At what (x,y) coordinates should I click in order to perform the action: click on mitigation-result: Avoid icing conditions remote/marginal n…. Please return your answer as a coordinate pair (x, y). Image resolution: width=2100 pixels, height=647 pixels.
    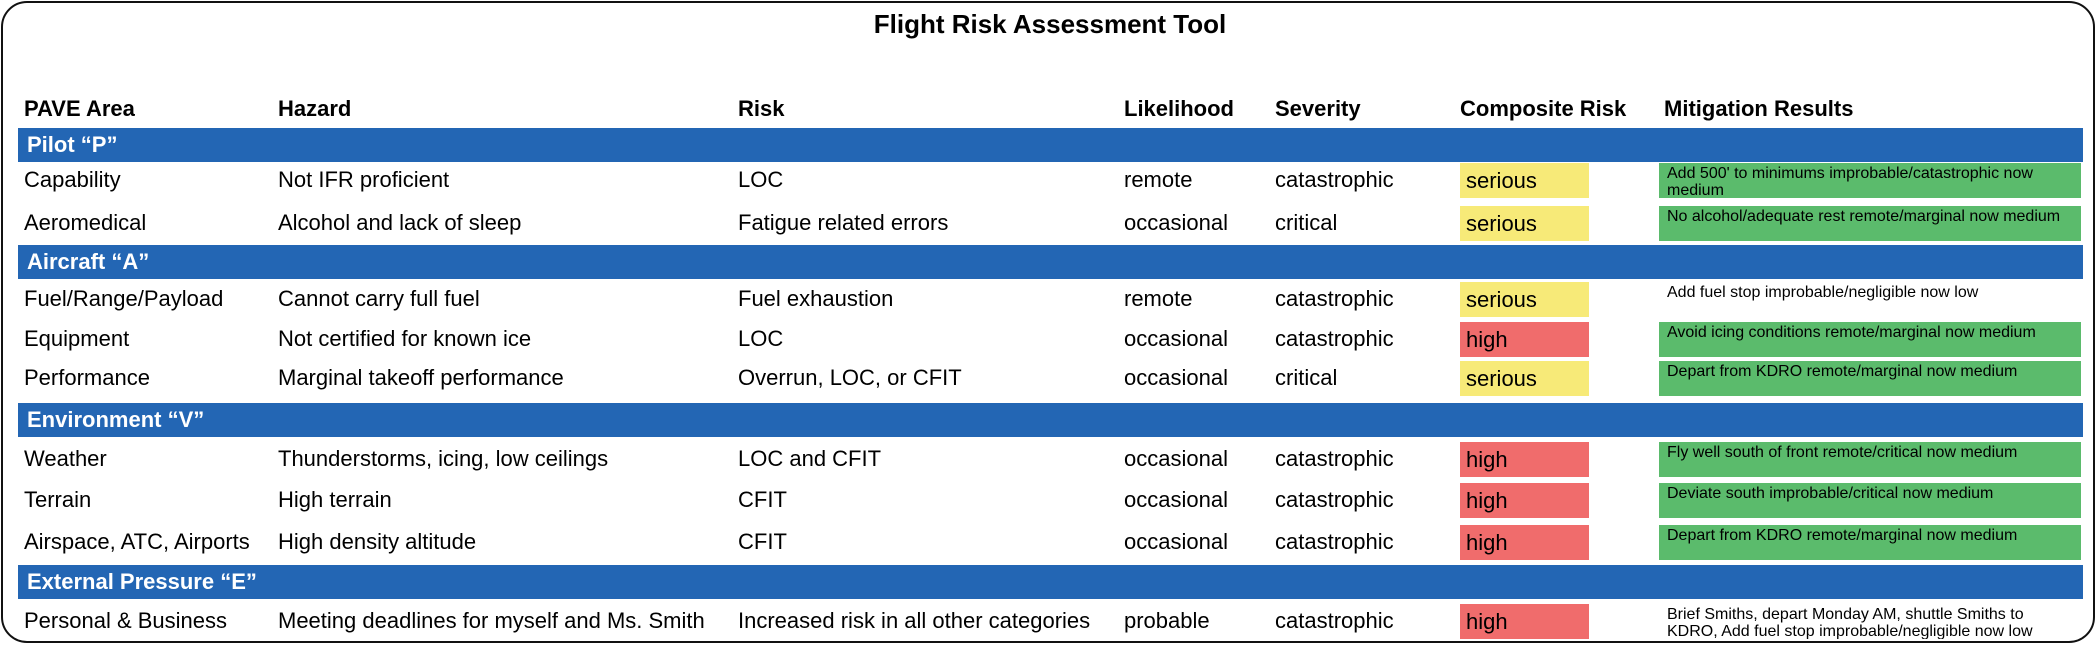
    Looking at the image, I should click on (1870, 339).